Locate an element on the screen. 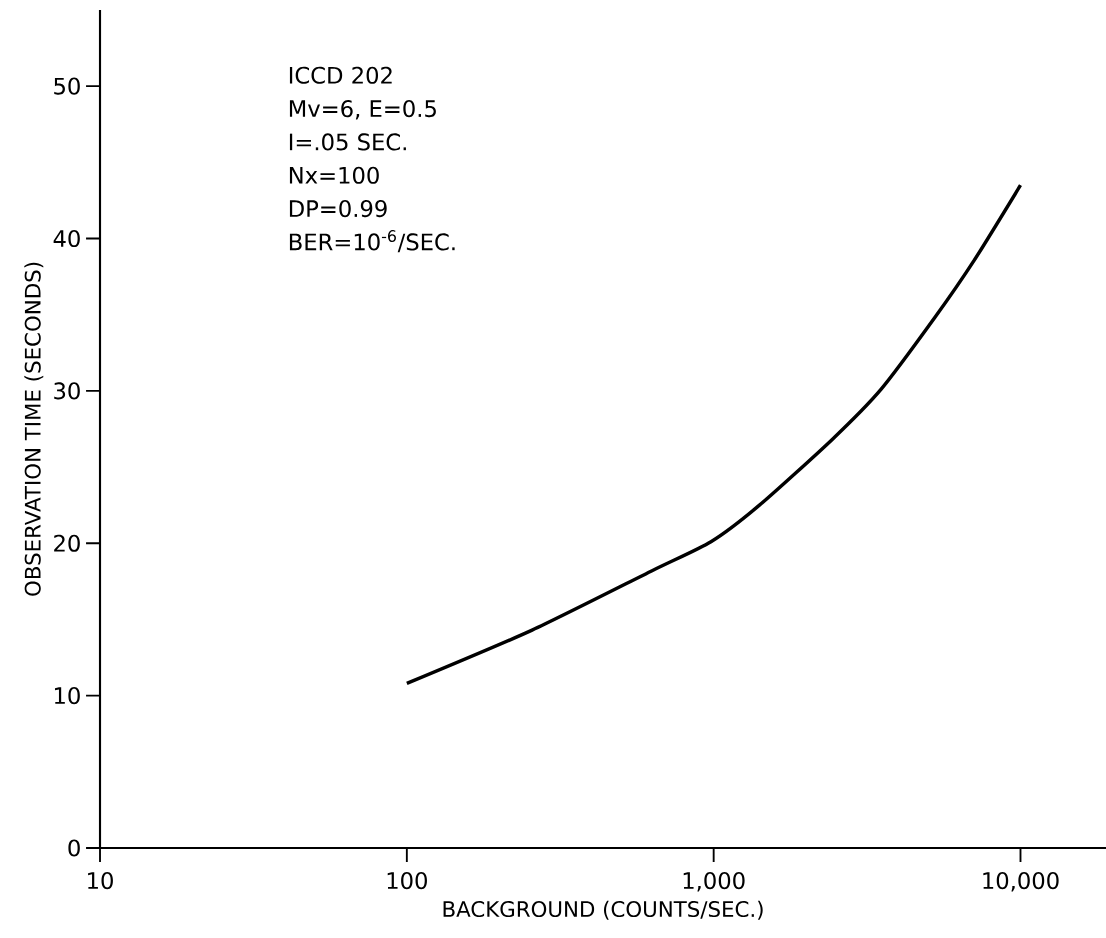 The height and width of the screenshot is (938, 1106). y-tick-label: 30 is located at coordinates (67, 391).